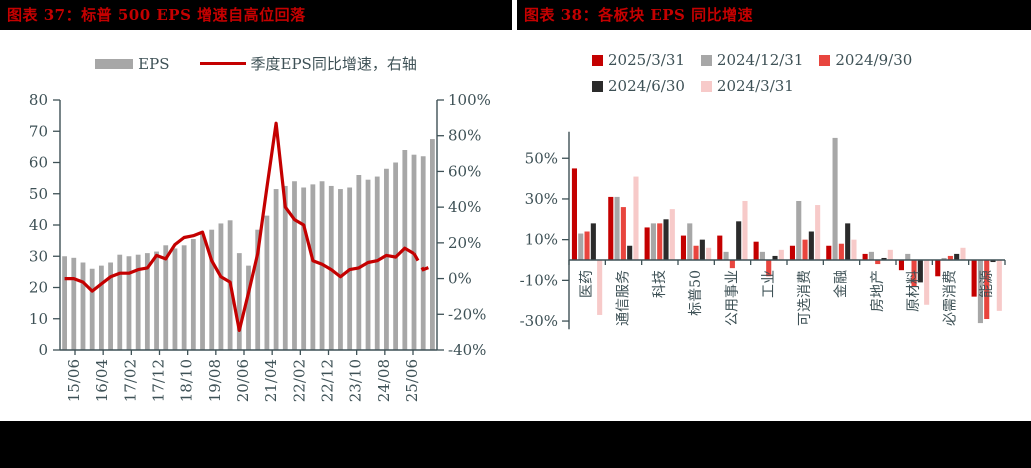 This screenshot has width=1031, height=468. I want to click on category-label: 能源, so click(987, 284).